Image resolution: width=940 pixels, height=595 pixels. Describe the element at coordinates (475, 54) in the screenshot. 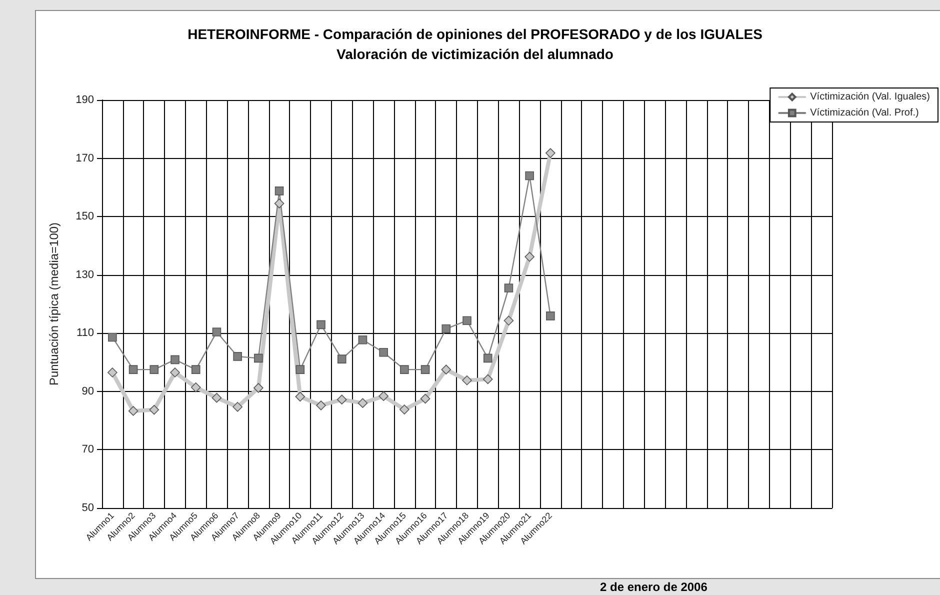

I see `chart-subtitle: Valoración de victimización del alumnado` at that location.